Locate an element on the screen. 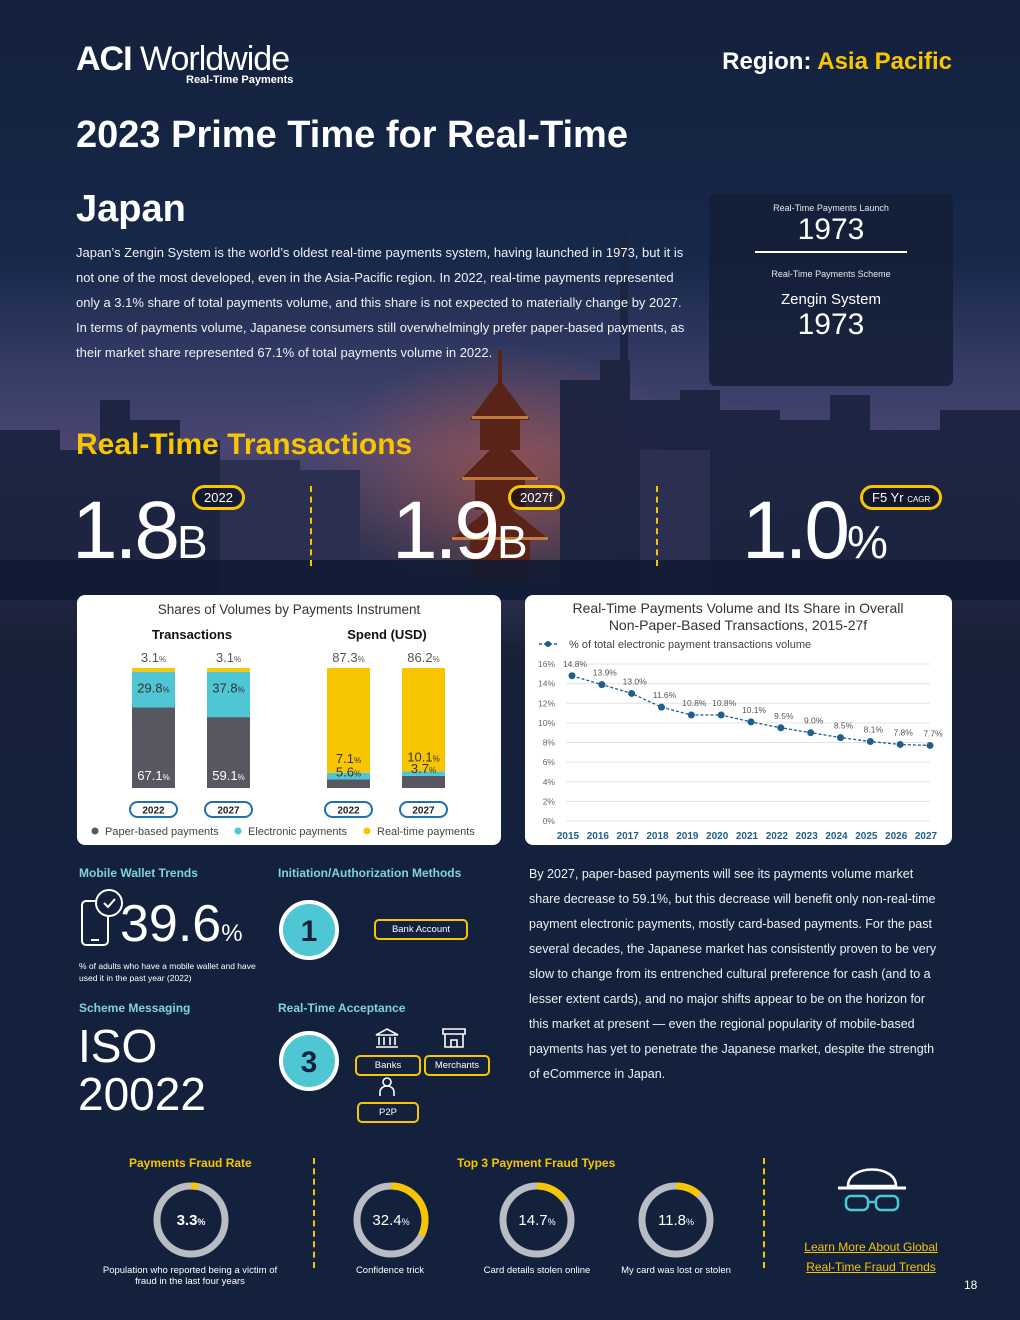 The width and height of the screenshot is (1020, 1320). data-label-electronic: 3.7% is located at coordinates (423, 768).